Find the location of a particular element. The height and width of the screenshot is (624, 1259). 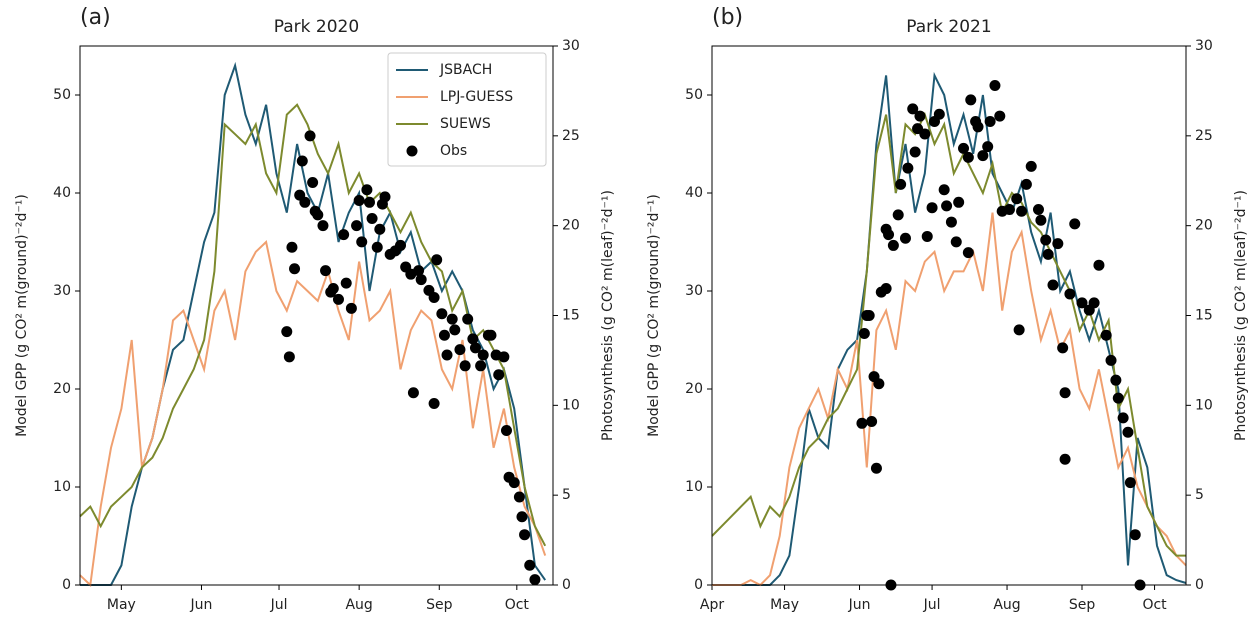

y2-tick-label: 20 is located at coordinates (571, 226).